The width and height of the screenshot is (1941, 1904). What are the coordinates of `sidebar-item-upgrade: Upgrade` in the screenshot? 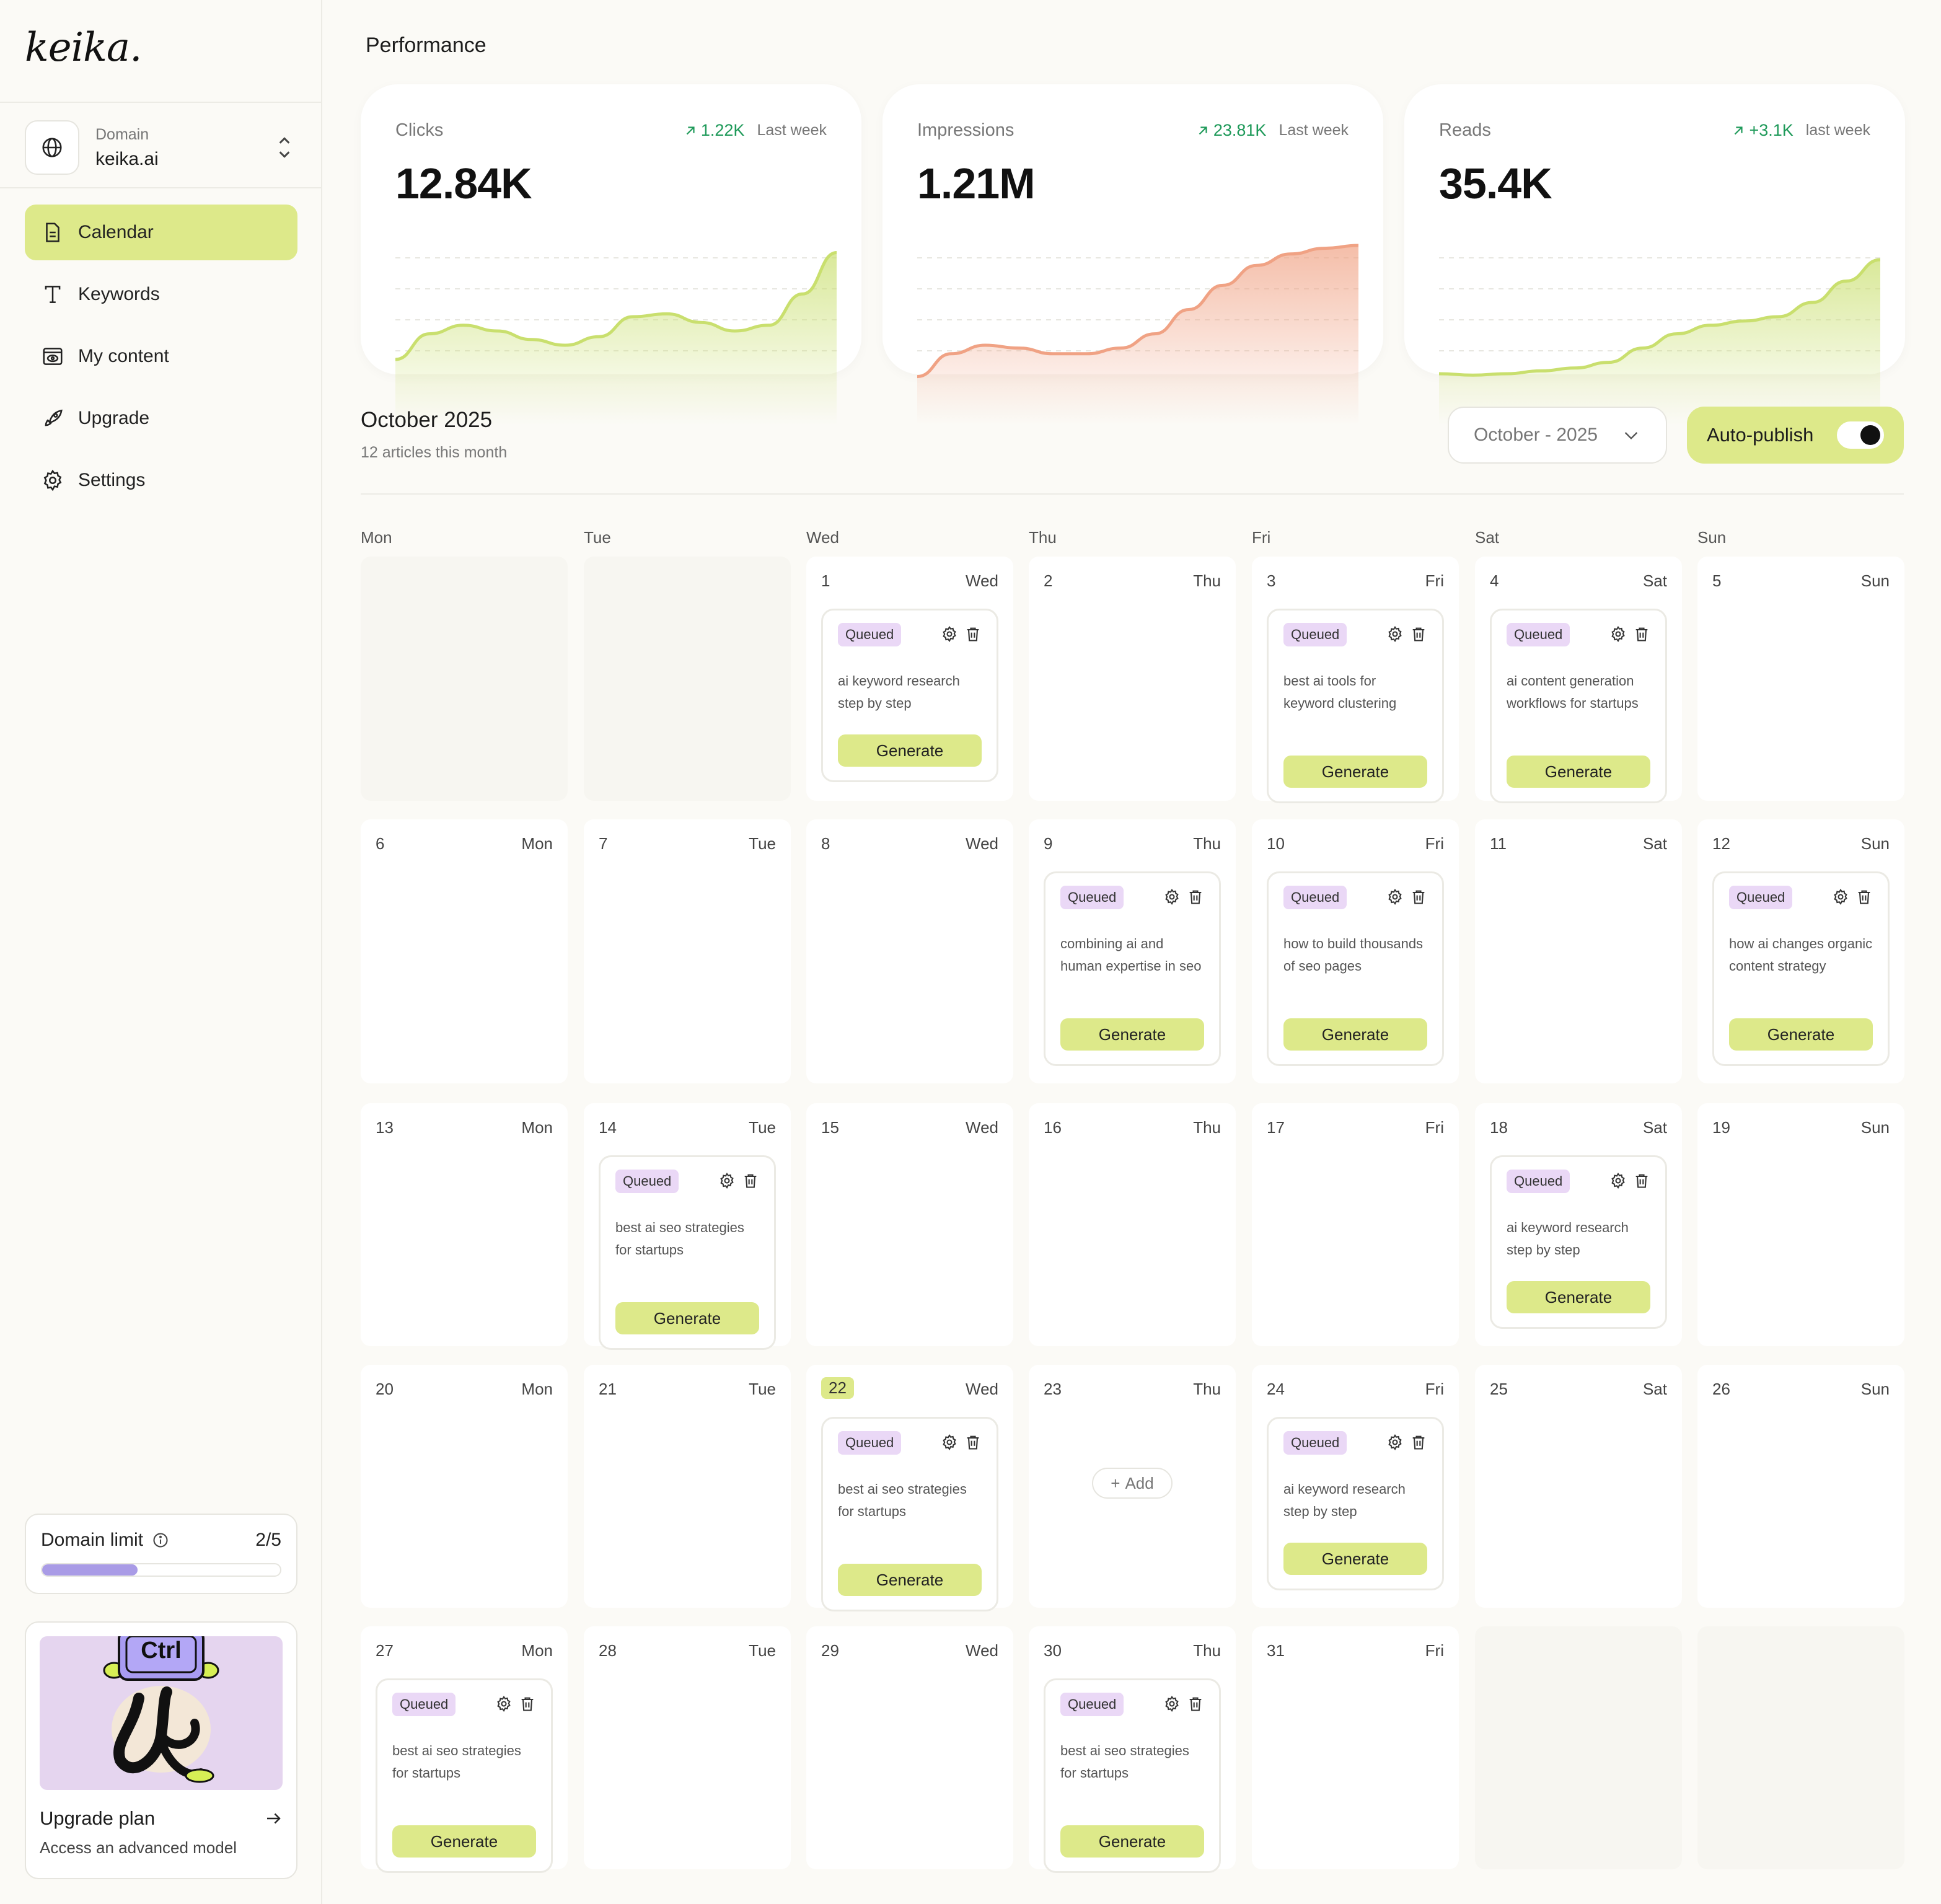 It's located at (161, 418).